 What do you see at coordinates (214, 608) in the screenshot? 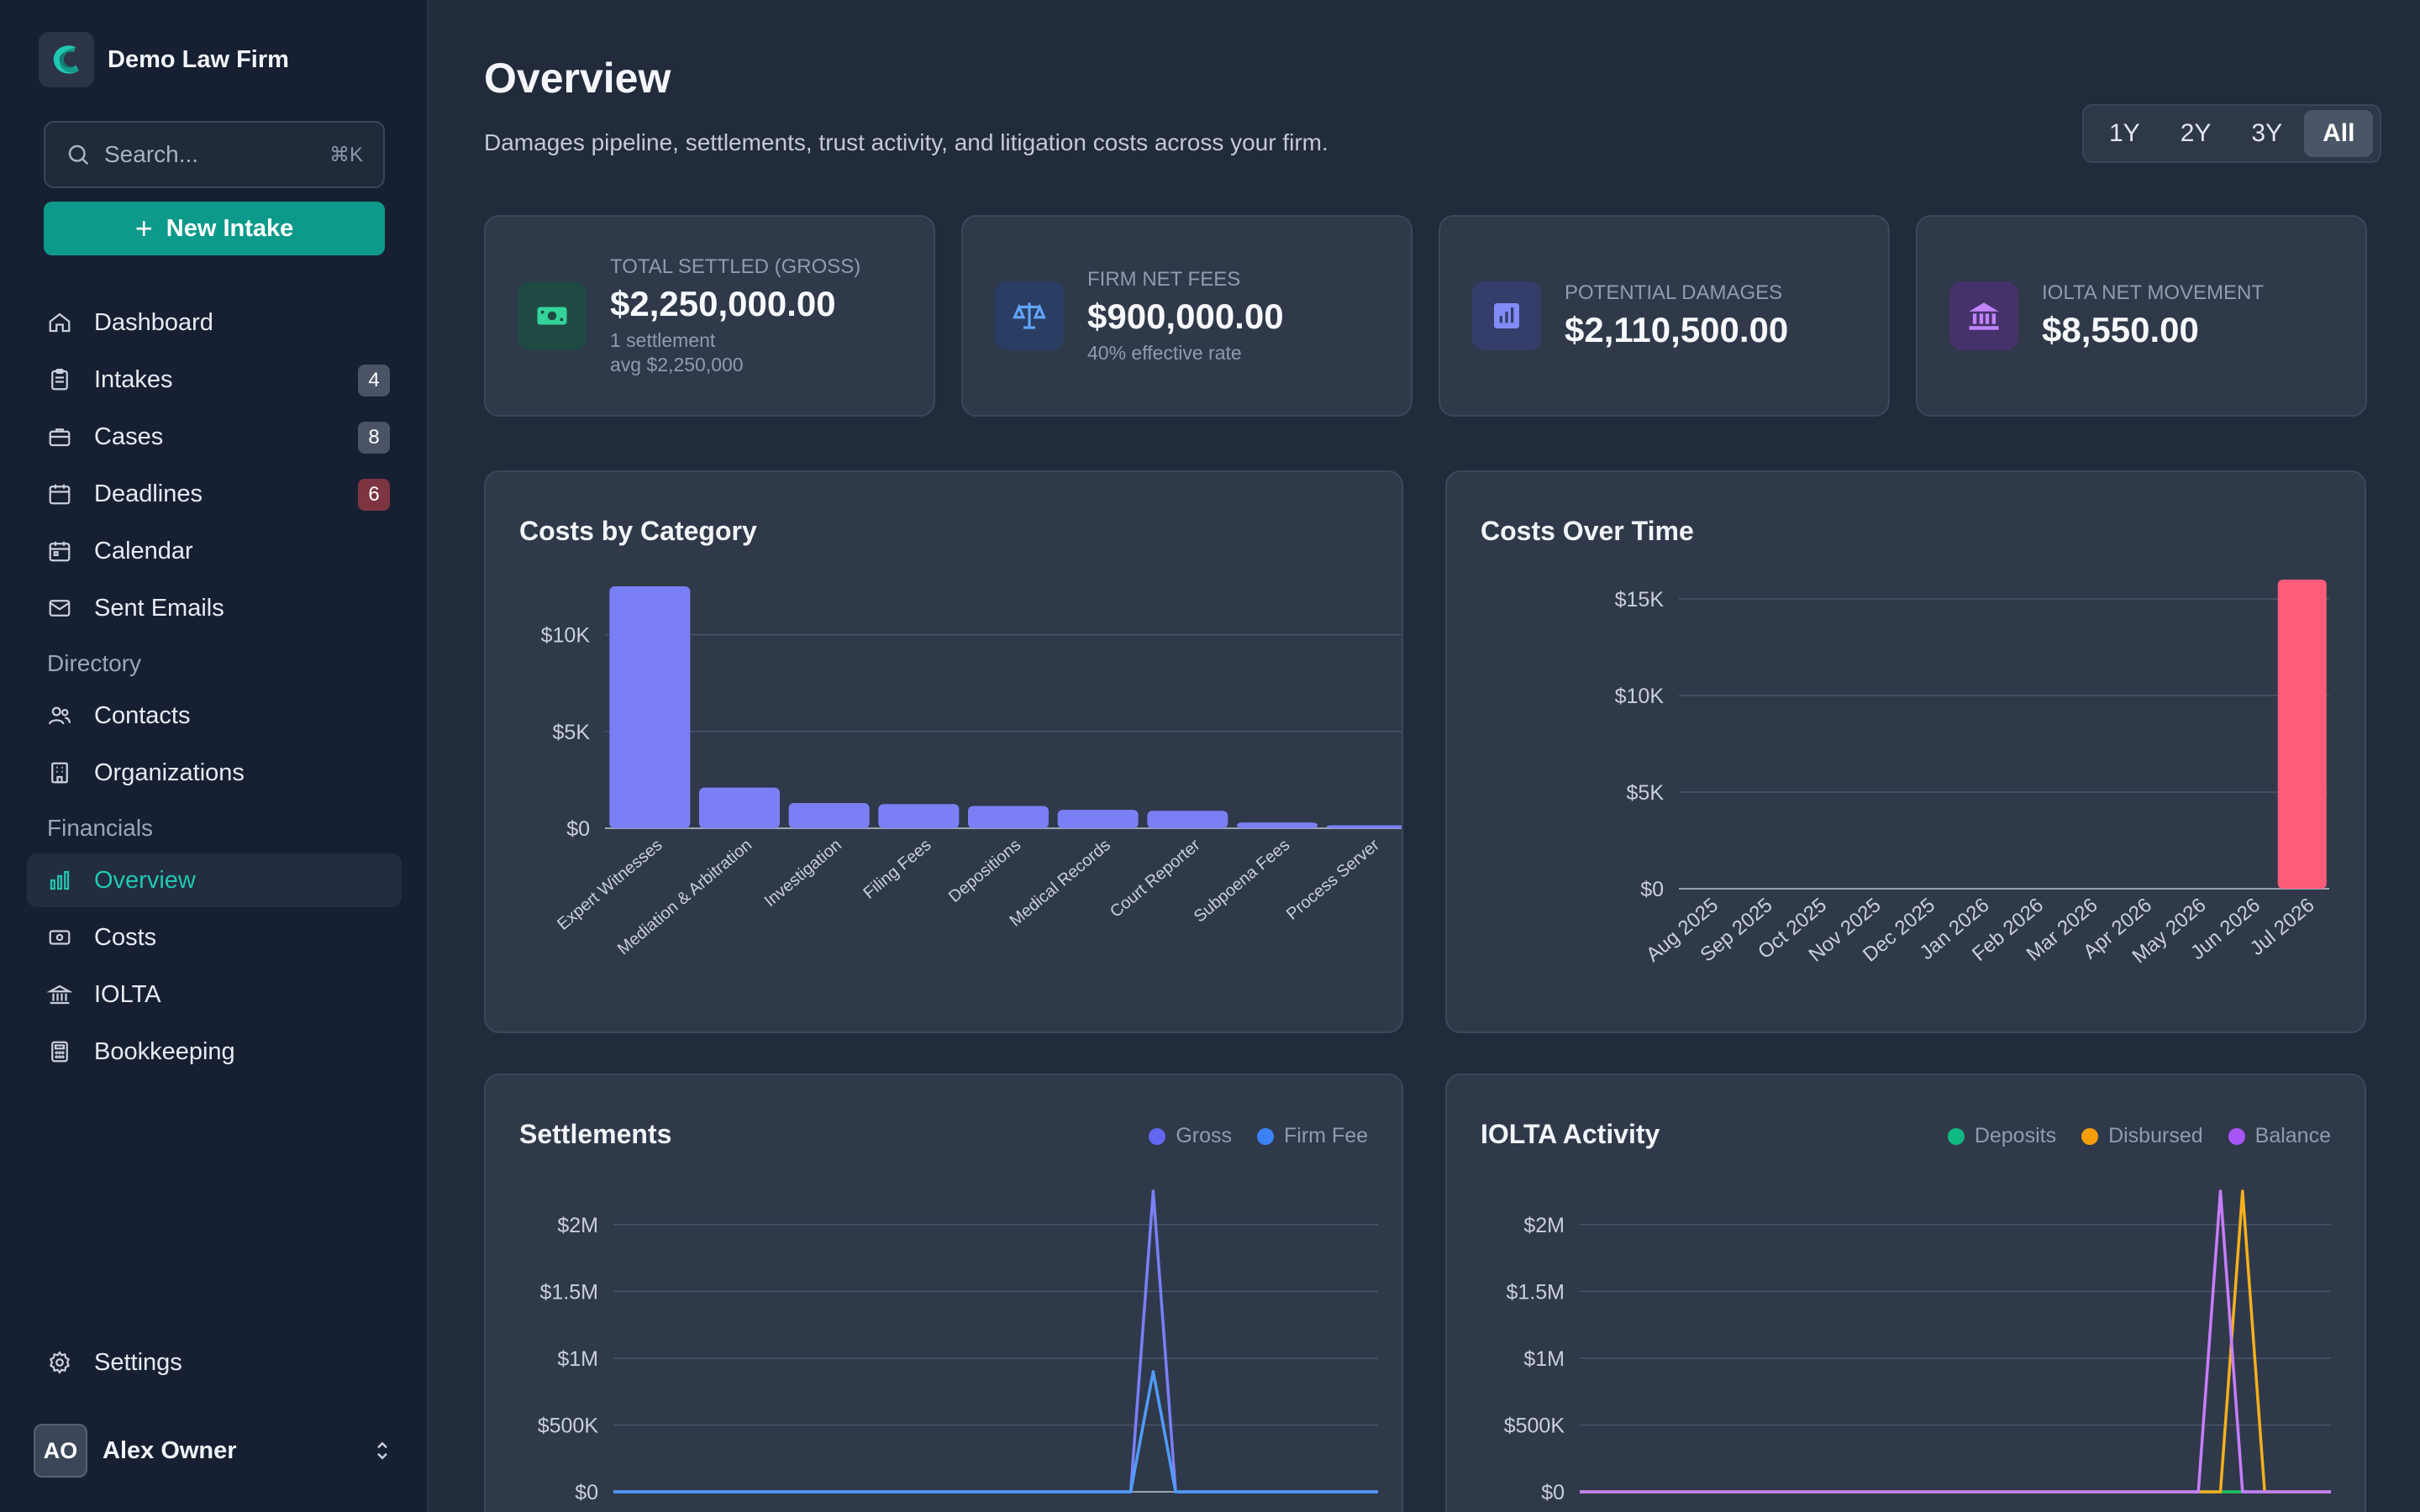
I see `sidebar-item-sent-emails: Sent Emails` at bounding box center [214, 608].